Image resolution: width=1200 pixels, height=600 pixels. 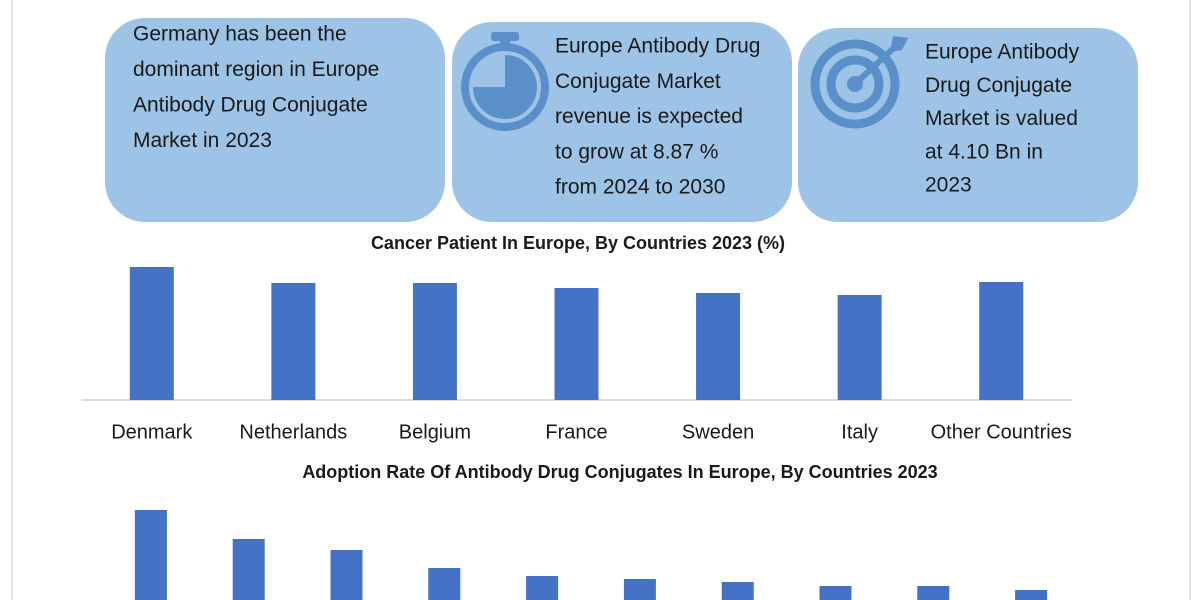 What do you see at coordinates (435, 432) in the screenshot?
I see `x-tick-label: Belgium` at bounding box center [435, 432].